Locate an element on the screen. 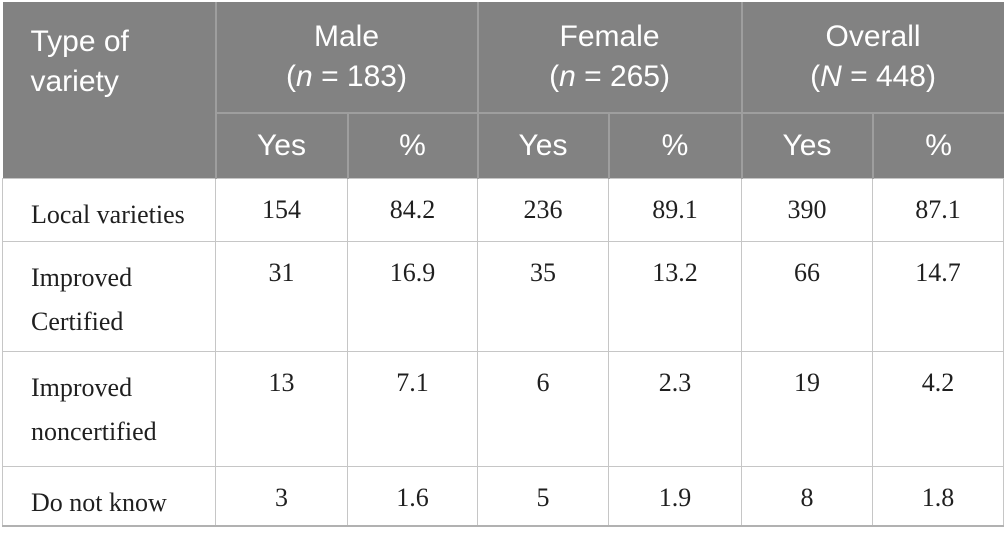  group-header-overall: Overall (N = 448) is located at coordinates (872, 58).